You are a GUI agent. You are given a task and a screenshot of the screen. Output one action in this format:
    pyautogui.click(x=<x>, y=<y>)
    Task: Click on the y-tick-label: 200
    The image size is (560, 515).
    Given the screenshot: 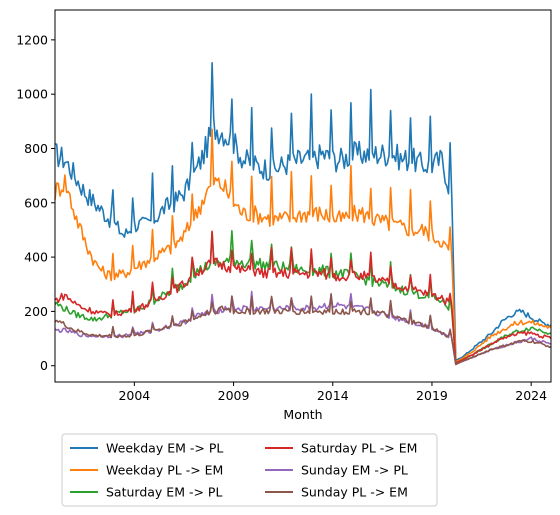 What is the action you would take?
    pyautogui.click(x=36, y=311)
    